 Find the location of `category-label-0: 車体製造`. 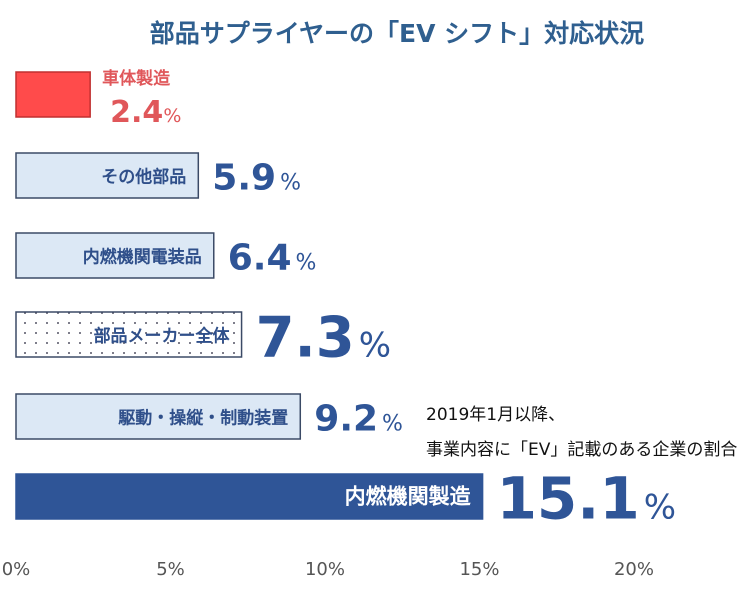

category-label-0: 車体製造 is located at coordinates (136, 78).